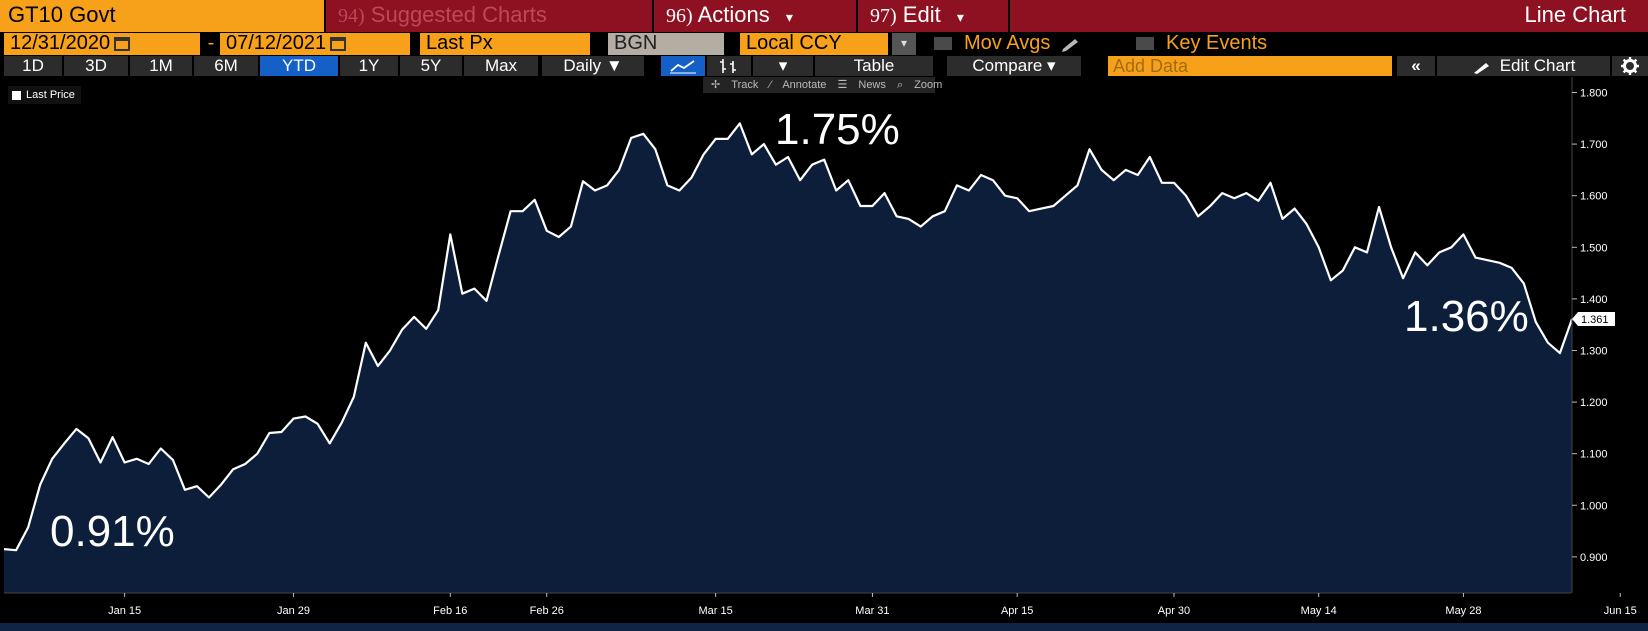 Image resolution: width=1648 pixels, height=631 pixels. What do you see at coordinates (1329, 16) in the screenshot?
I see `chart-type-title: Line Chart` at bounding box center [1329, 16].